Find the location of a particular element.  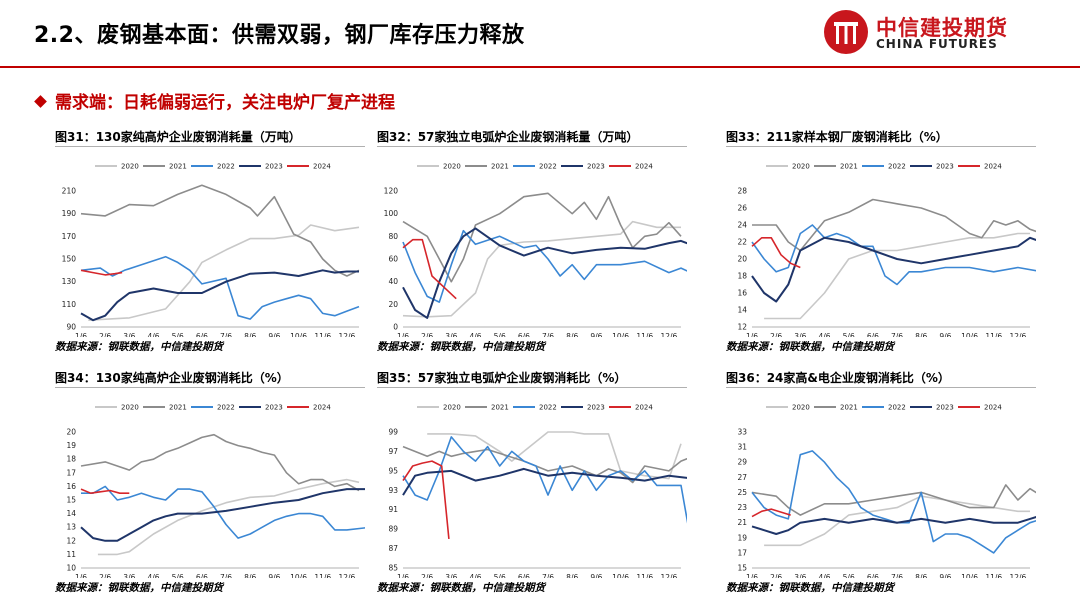

y-tick-label: 25 is located at coordinates (742, 492).